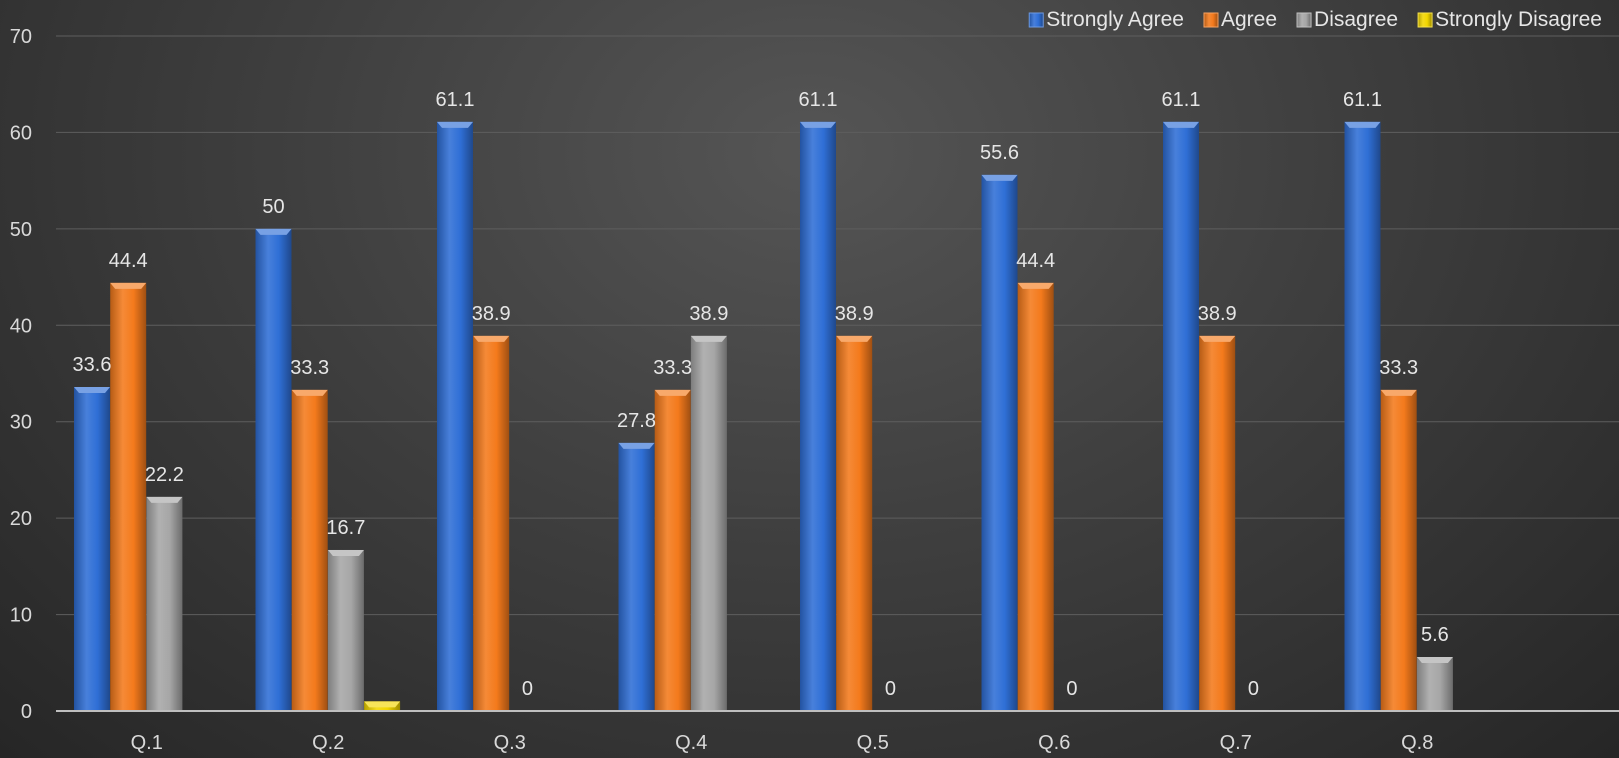 The width and height of the screenshot is (1619, 758). What do you see at coordinates (1356, 19) in the screenshot?
I see `legend-label: Disagree` at bounding box center [1356, 19].